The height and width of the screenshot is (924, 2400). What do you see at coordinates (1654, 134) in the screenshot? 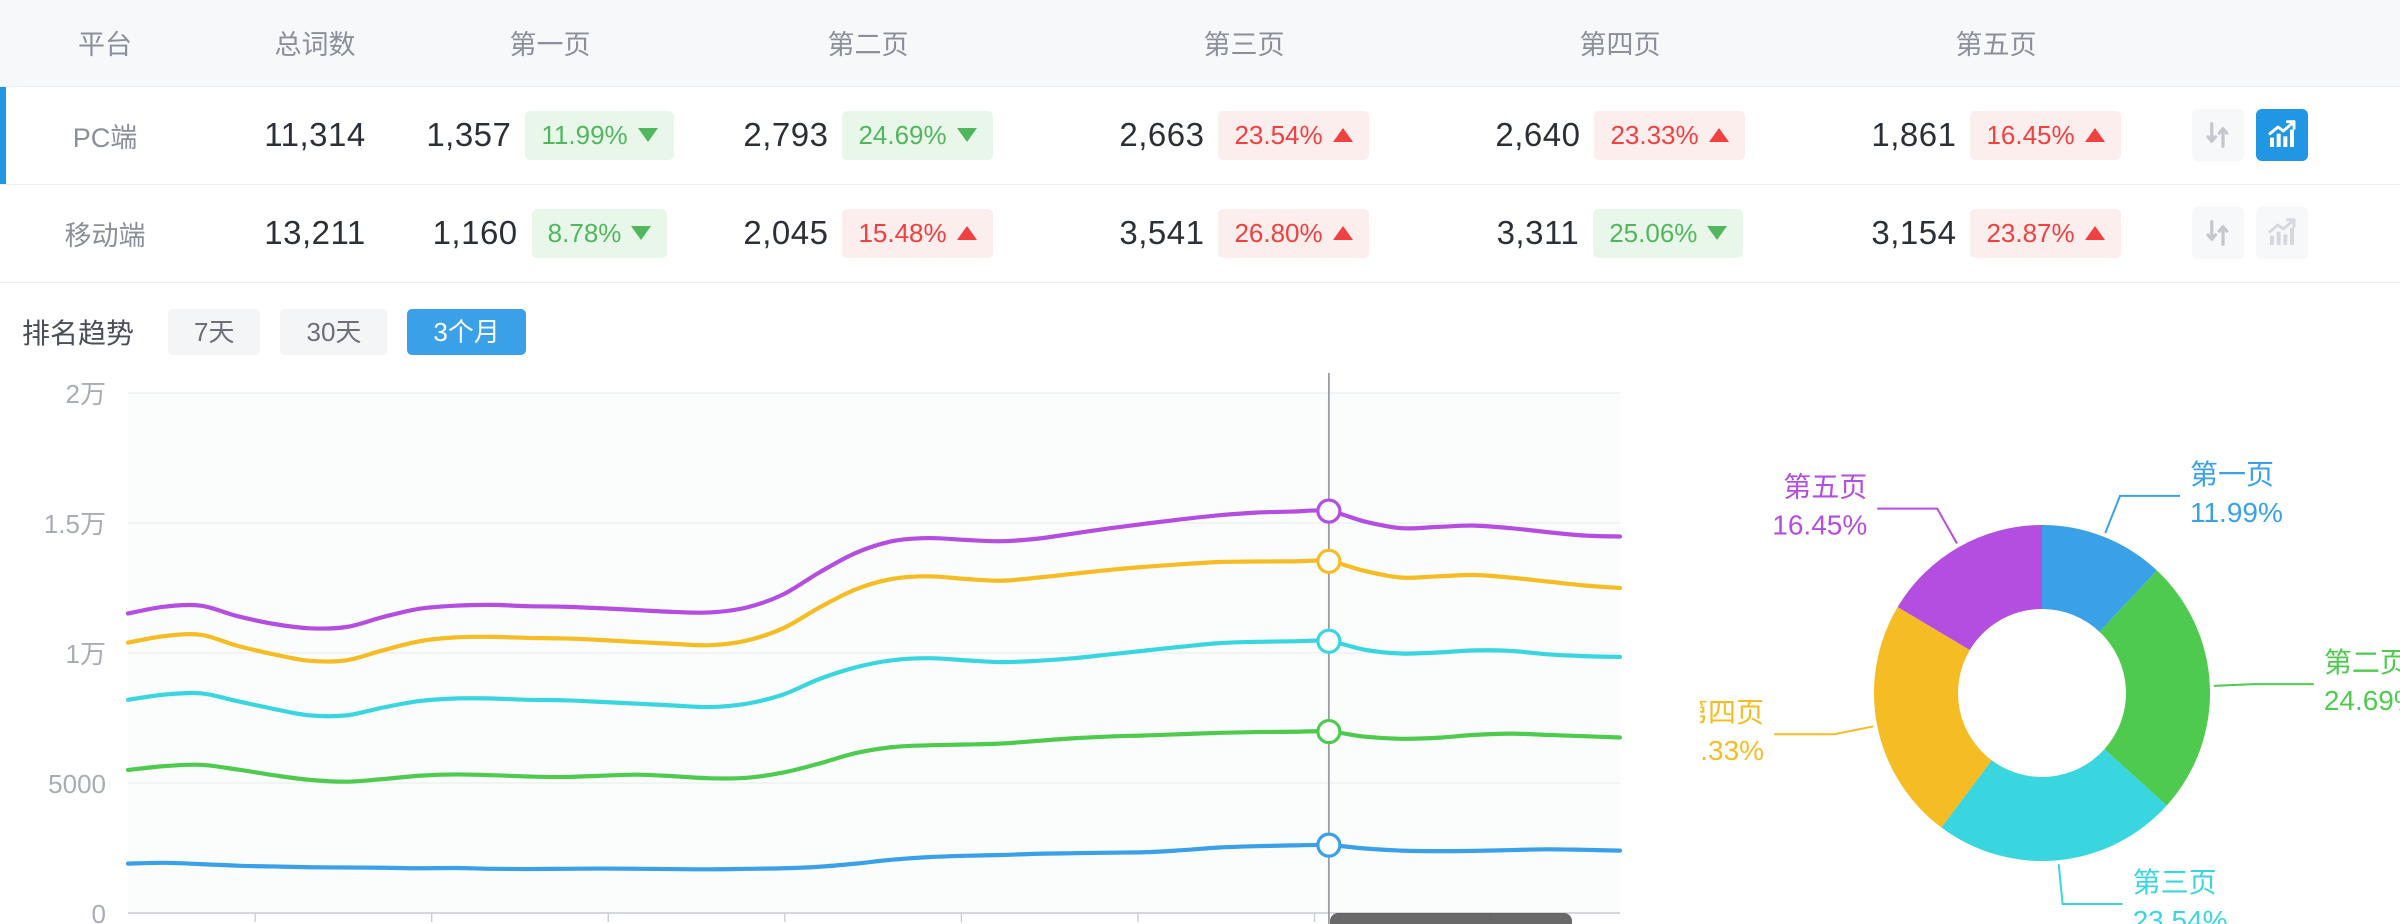
I see `page-4-percent: 23.33%` at bounding box center [1654, 134].